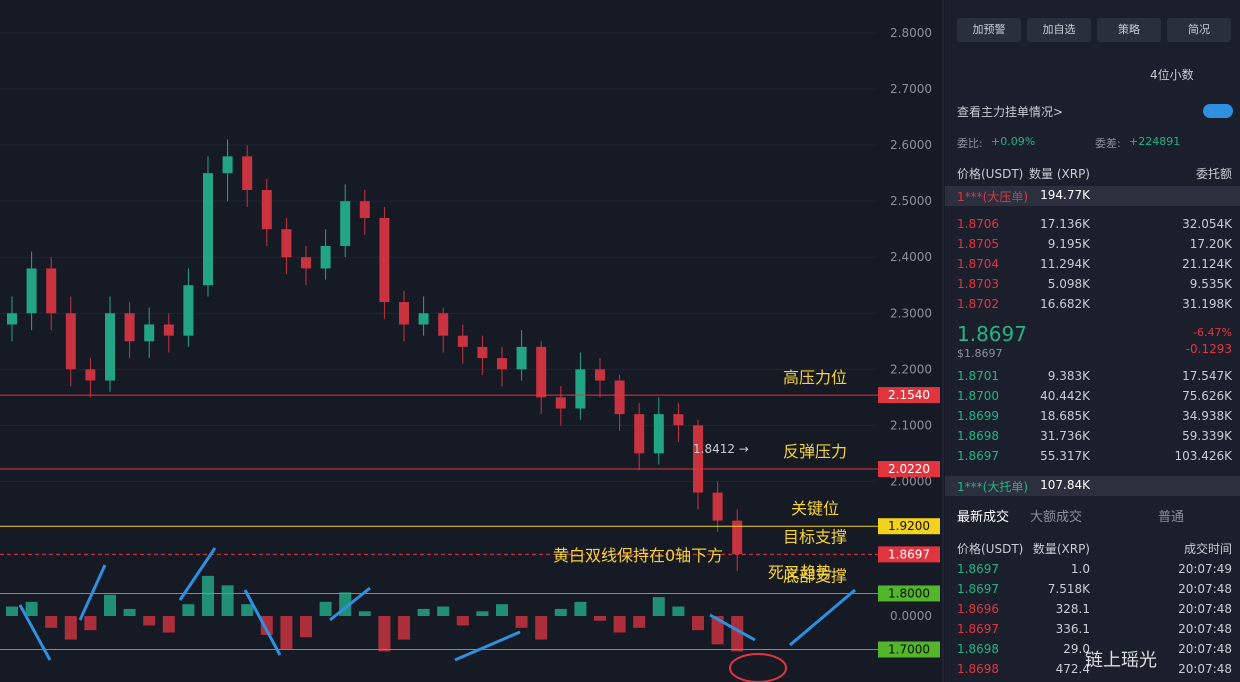 This screenshot has width=1240, height=682. I want to click on cell: 9.195K, so click(1068, 244).